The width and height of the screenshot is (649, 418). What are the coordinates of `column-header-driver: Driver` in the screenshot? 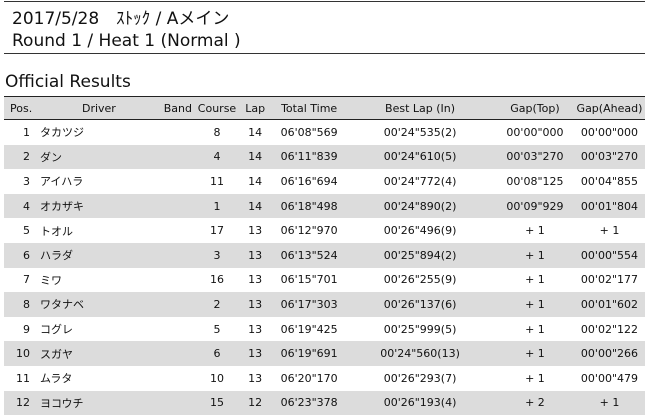 It's located at (98, 108).